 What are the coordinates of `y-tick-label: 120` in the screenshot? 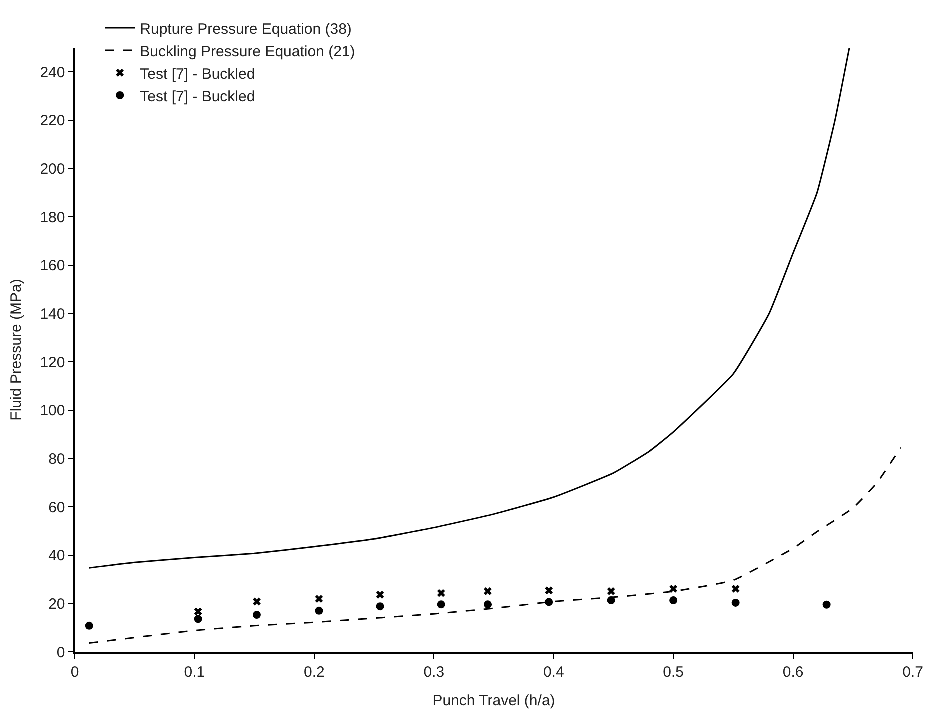 It's located at (53, 363).